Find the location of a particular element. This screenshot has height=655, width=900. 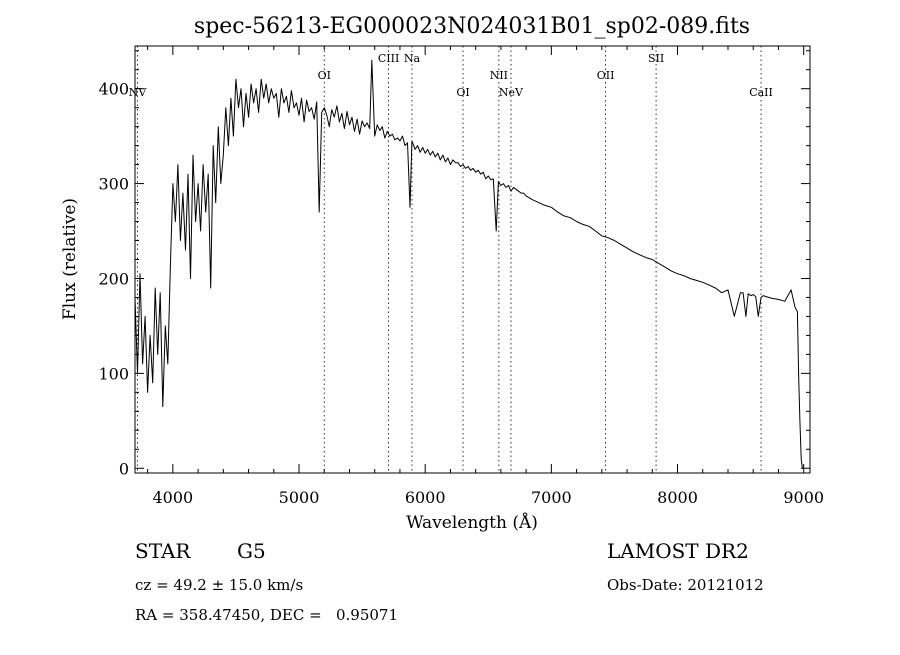

y-tick-label-200: 200 is located at coordinates (113, 278).